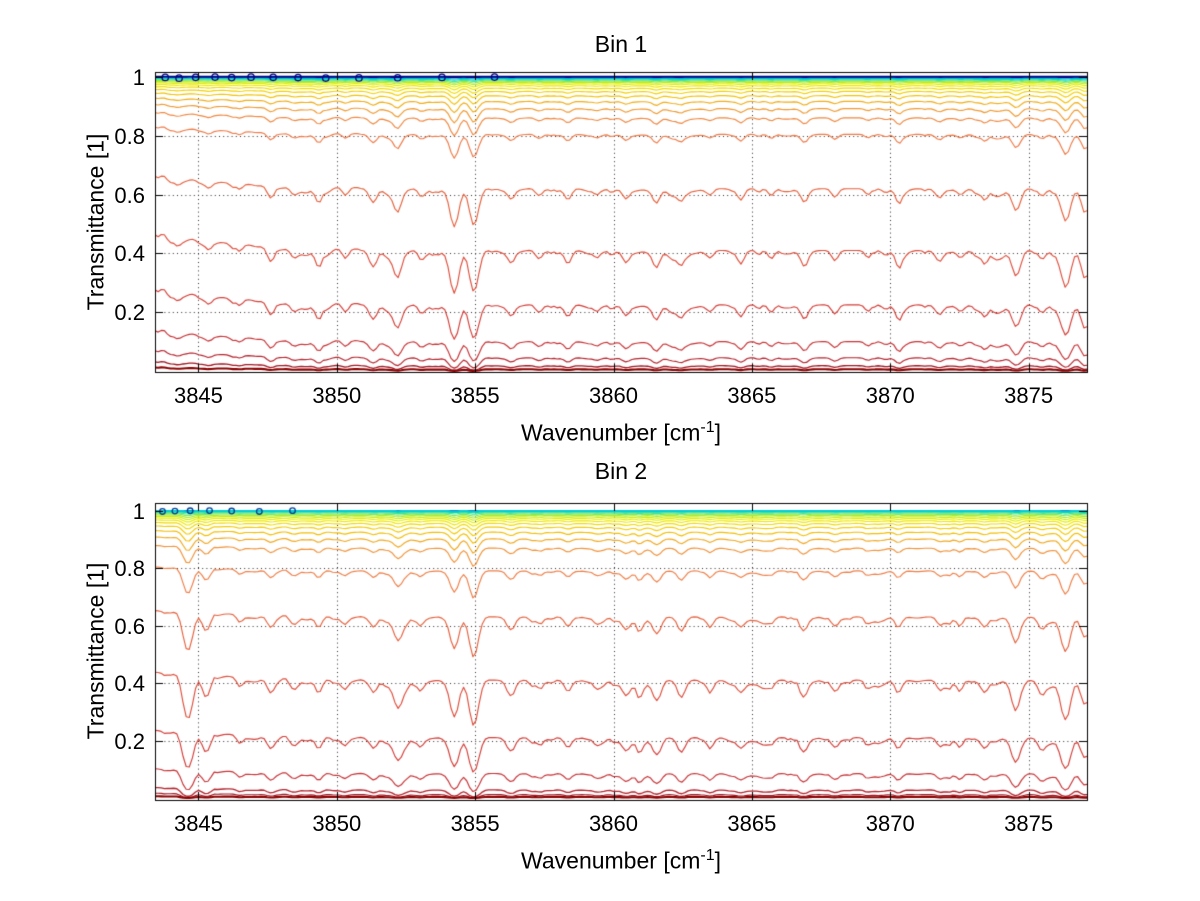  What do you see at coordinates (129, 136) in the screenshot?
I see `plot1-y-tick-label: 0.8` at bounding box center [129, 136].